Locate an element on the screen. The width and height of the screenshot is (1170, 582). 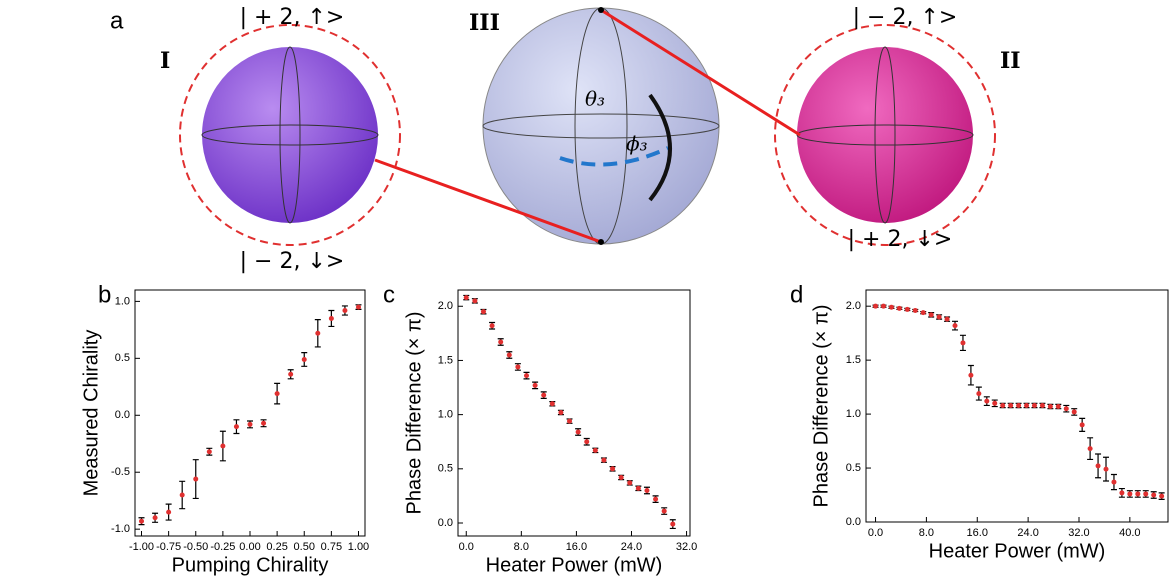
label-box is located at coordinates (479, 24).